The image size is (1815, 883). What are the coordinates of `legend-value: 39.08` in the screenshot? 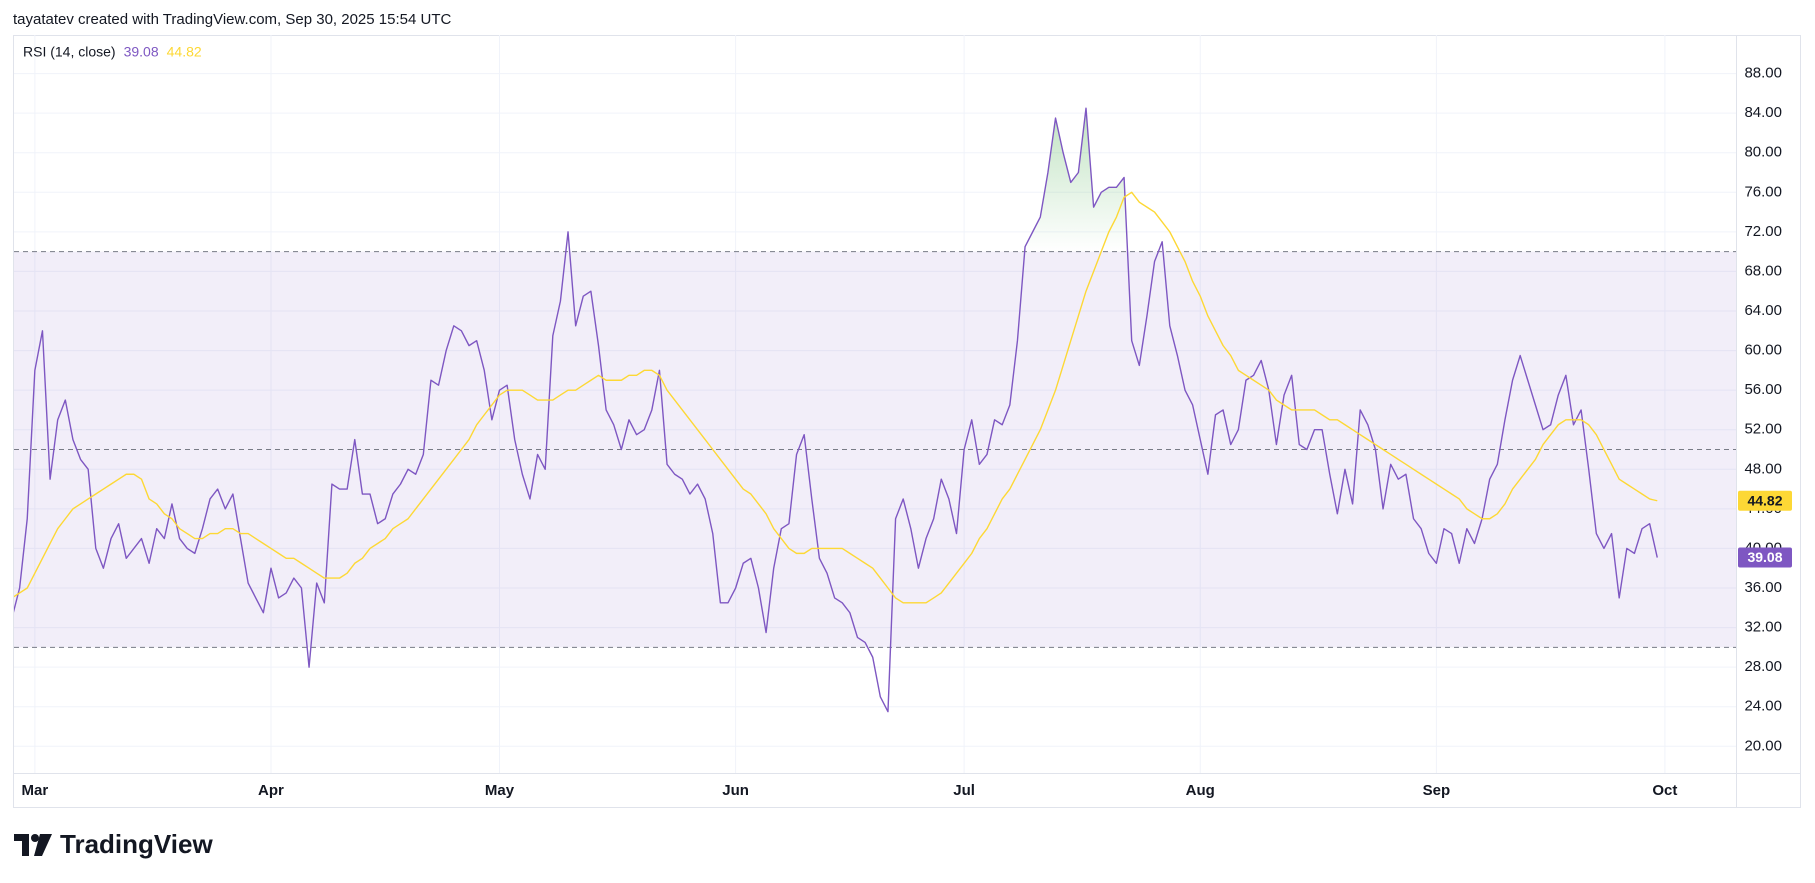 It's located at (141, 52).